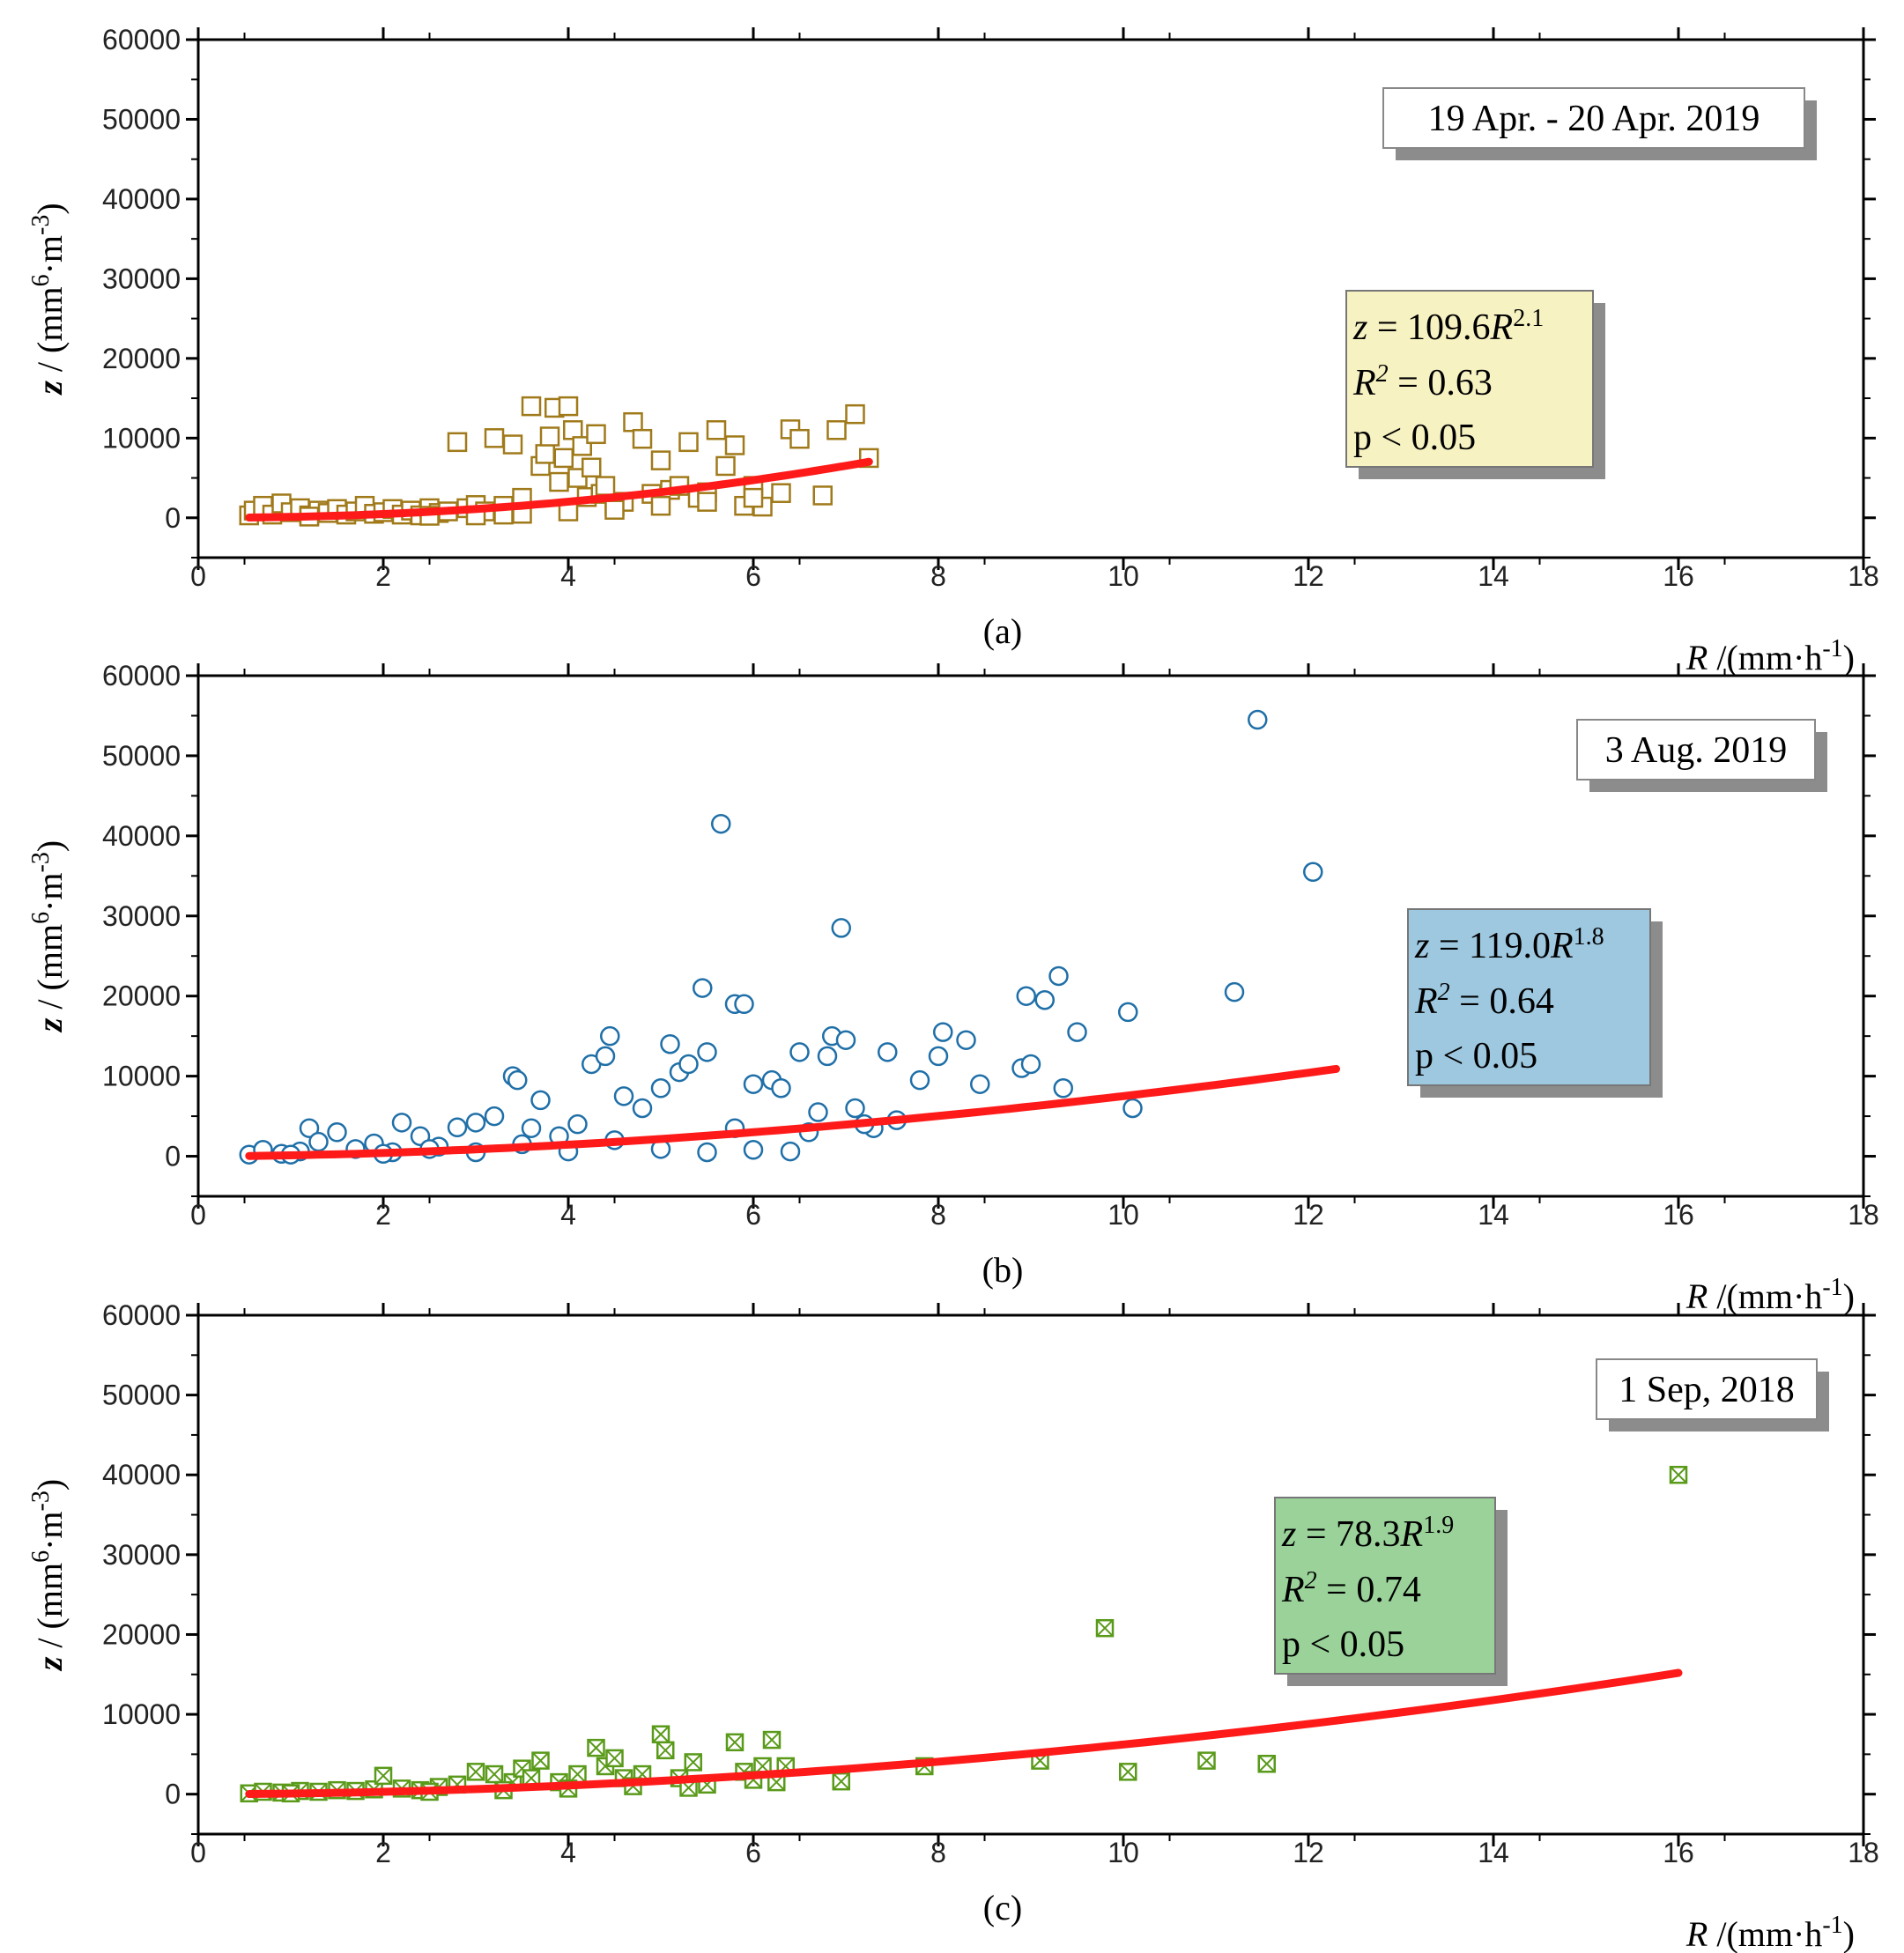 This screenshot has height=1953, width=1904. I want to click on fit-stats-box: z = 109.6R2.1 R2 = 0.63 p < 0.05, so click(1475, 384).